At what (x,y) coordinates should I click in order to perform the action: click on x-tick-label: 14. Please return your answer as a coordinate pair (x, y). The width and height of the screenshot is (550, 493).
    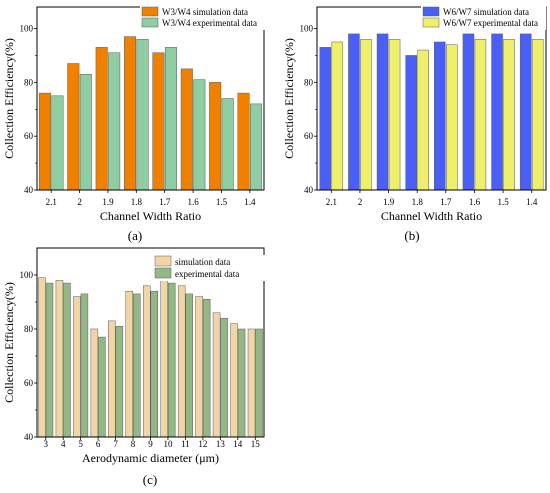
    Looking at the image, I should click on (238, 444).